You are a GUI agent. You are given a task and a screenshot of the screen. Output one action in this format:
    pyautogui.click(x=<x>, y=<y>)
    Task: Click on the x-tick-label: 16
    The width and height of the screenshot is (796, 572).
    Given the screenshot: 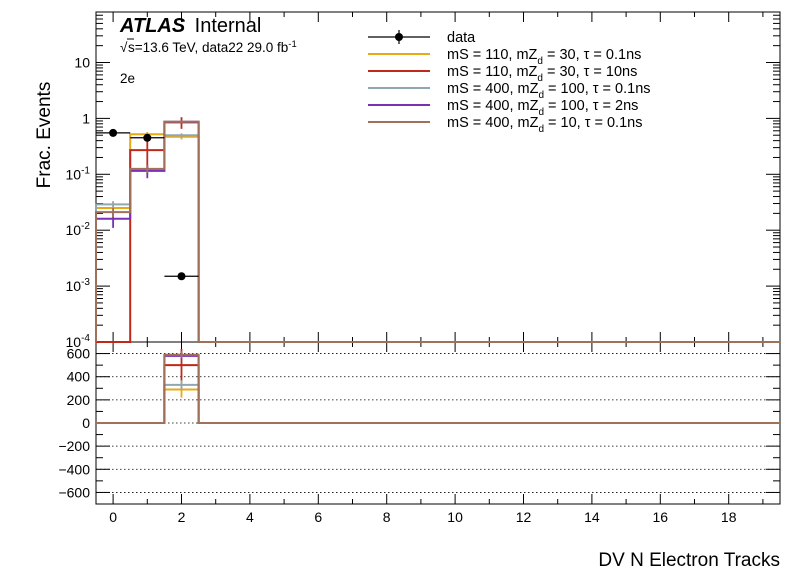 What is the action you would take?
    pyautogui.click(x=661, y=517)
    